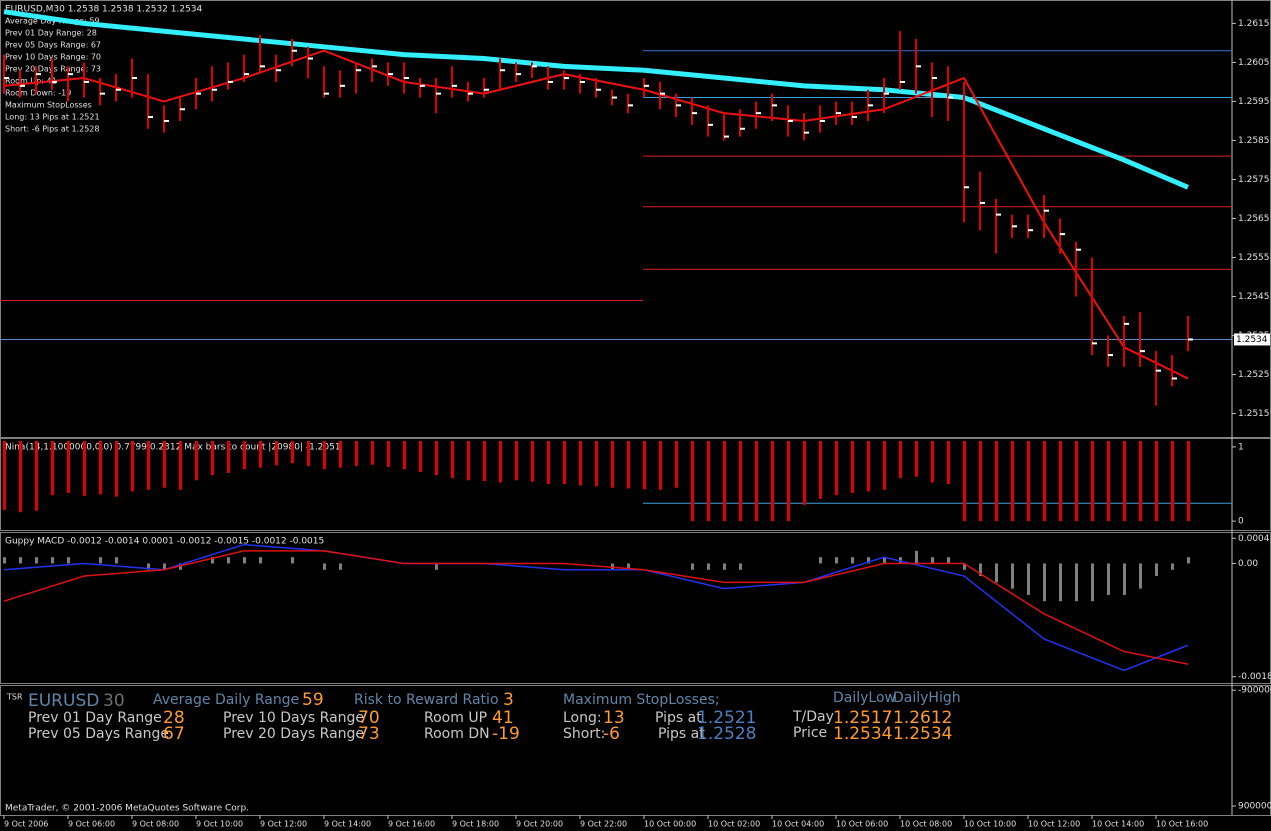  What do you see at coordinates (503, 718) in the screenshot?
I see `info-item: 41` at bounding box center [503, 718].